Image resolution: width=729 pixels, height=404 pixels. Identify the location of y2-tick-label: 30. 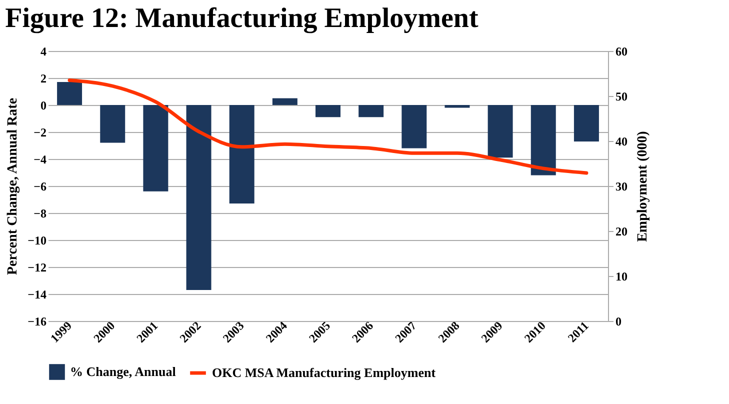
(622, 187).